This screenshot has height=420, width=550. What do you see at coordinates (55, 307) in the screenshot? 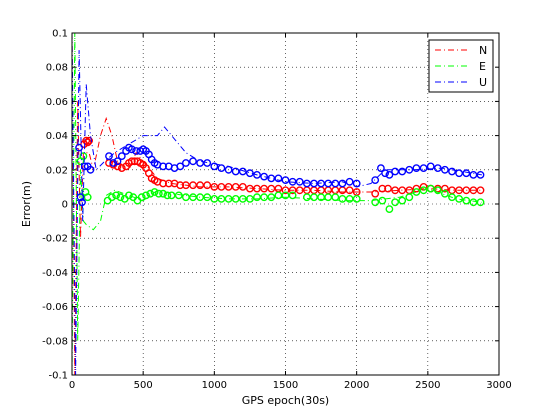
I see `y-tick-label: -0.06` at bounding box center [55, 307].